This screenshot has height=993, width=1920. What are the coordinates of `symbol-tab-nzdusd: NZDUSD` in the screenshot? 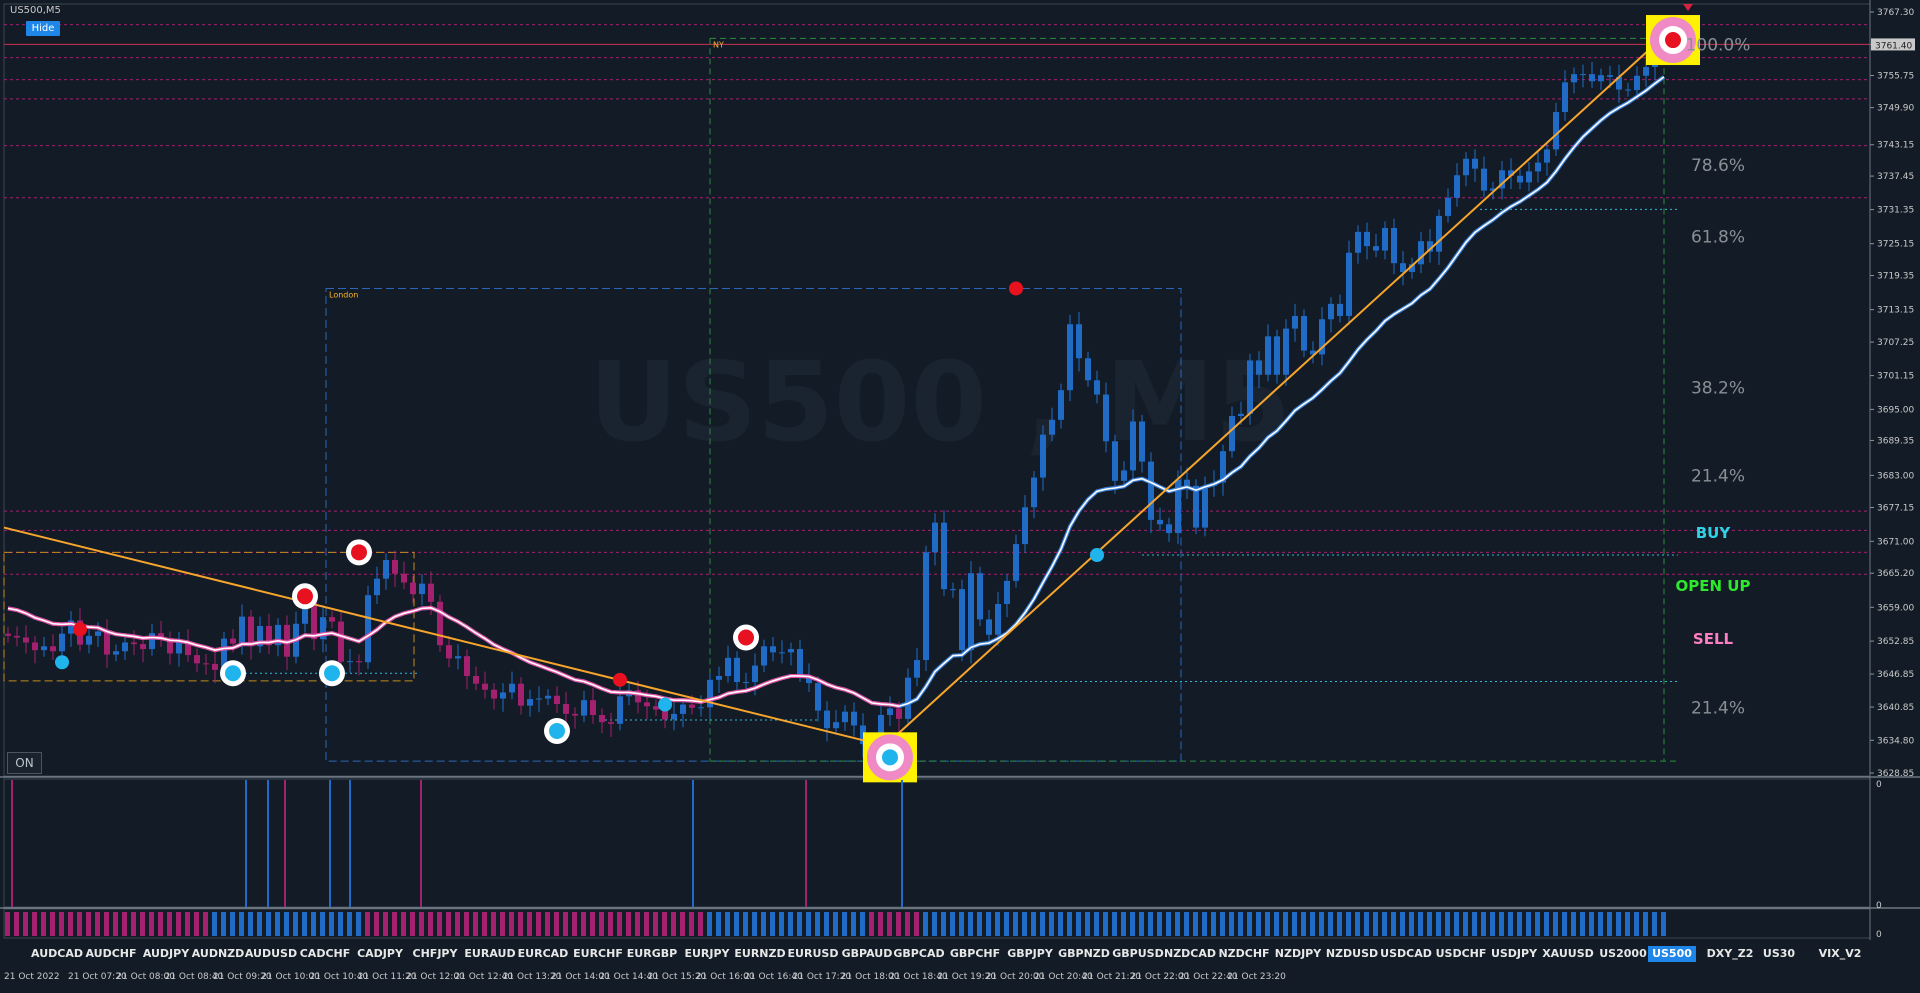 It's located at (1352, 953).